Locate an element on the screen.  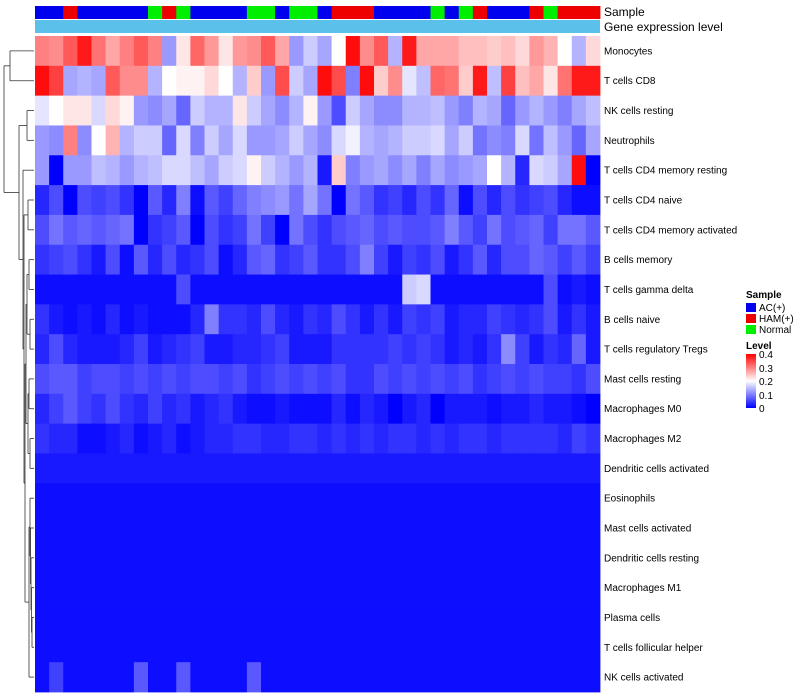
row-label: T cells CD8 is located at coordinates (630, 81).